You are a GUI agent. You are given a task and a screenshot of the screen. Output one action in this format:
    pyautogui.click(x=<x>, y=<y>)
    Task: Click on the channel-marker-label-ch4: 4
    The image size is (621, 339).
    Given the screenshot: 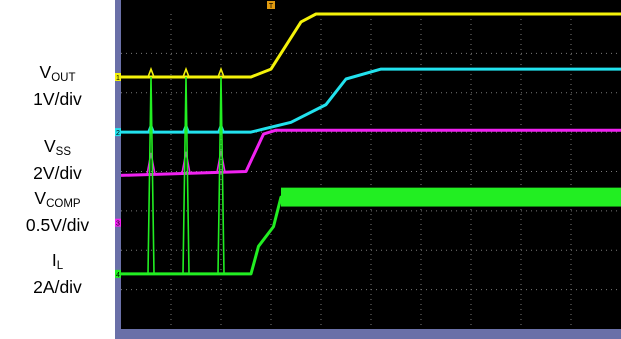 What is the action you would take?
    pyautogui.click(x=118, y=275)
    